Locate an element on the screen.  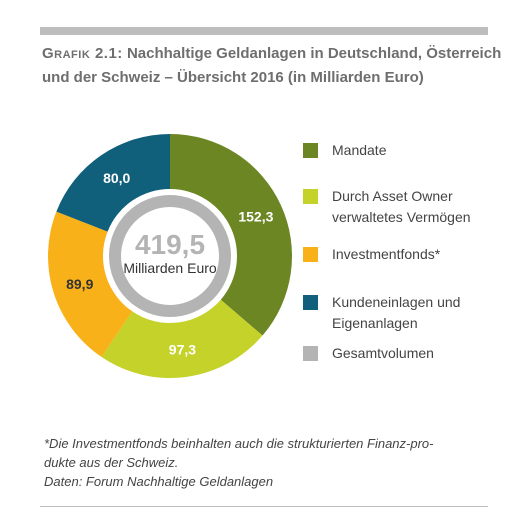
legend-item-mandate: Mandate is located at coordinates (344, 150).